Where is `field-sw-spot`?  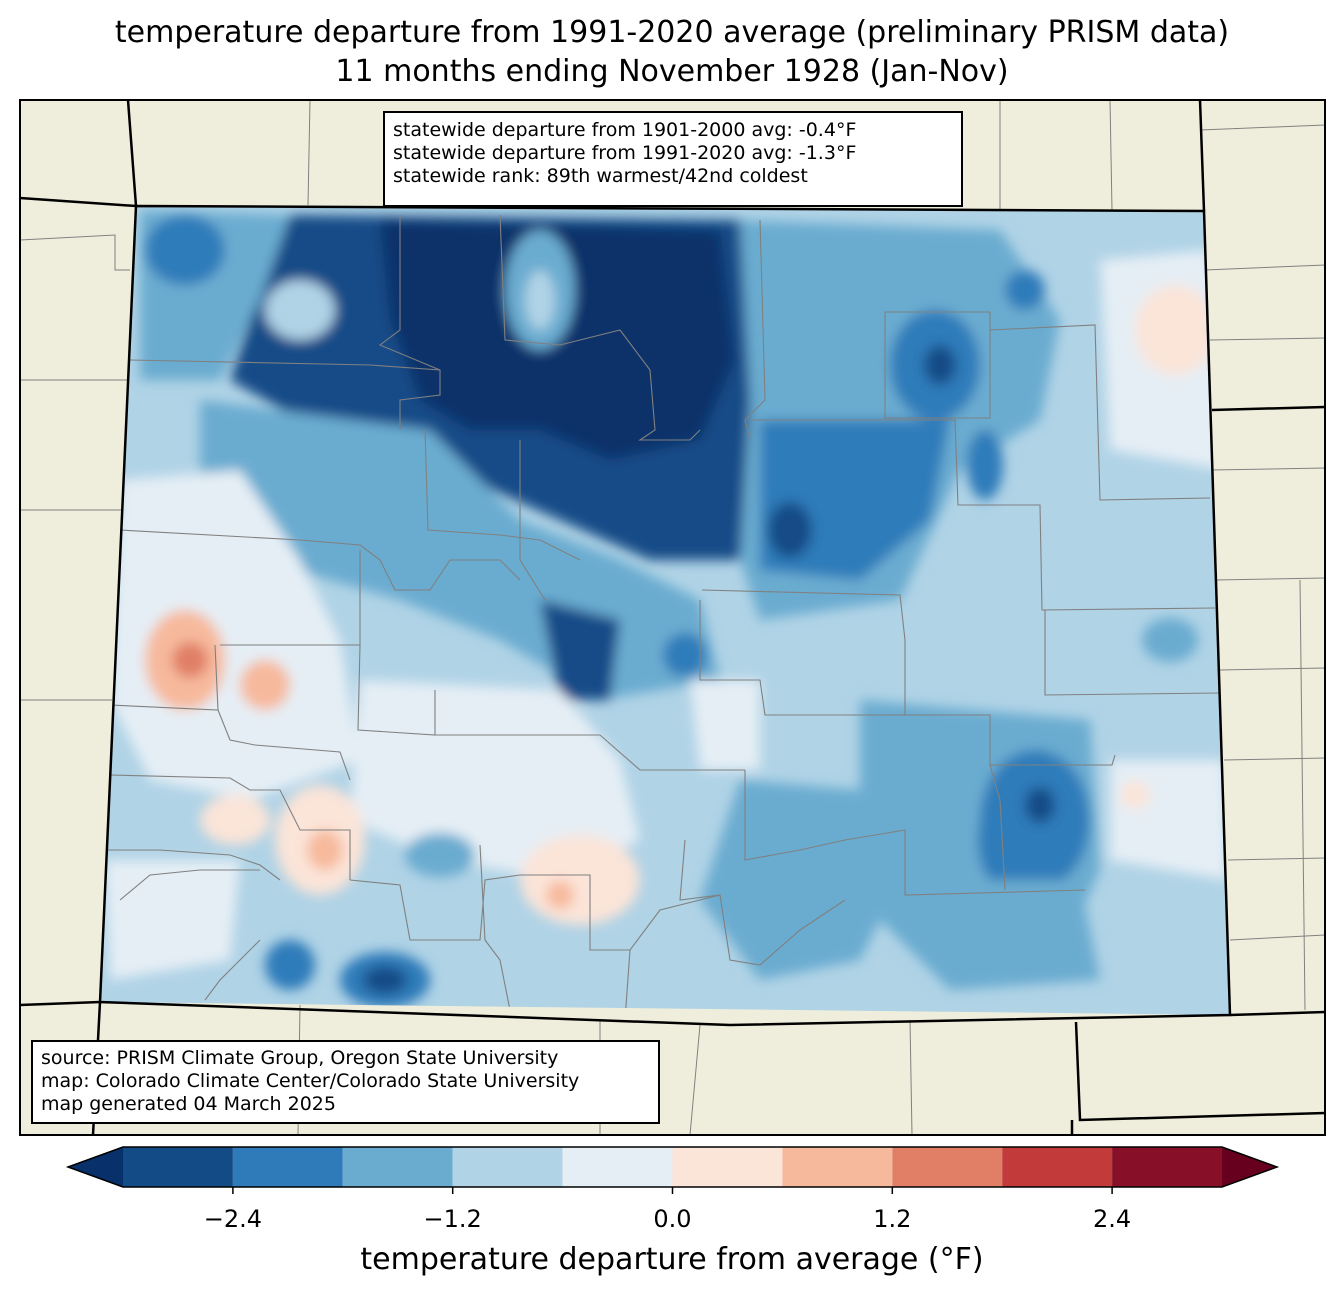 field-sw-spot is located at coordinates (290, 965).